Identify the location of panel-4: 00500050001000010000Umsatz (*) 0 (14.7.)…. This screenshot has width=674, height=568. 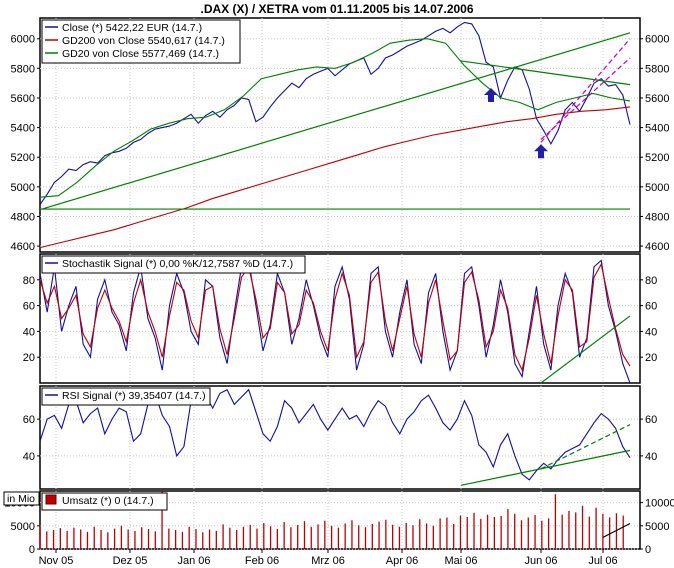
(338, 523).